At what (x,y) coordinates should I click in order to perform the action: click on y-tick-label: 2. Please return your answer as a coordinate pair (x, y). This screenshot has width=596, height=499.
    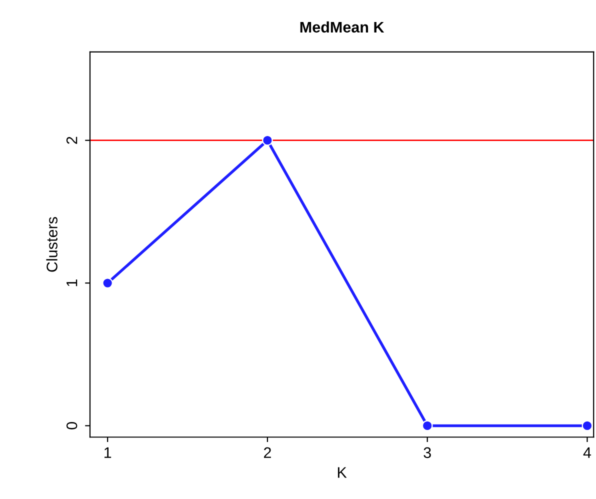
    Looking at the image, I should click on (72, 140).